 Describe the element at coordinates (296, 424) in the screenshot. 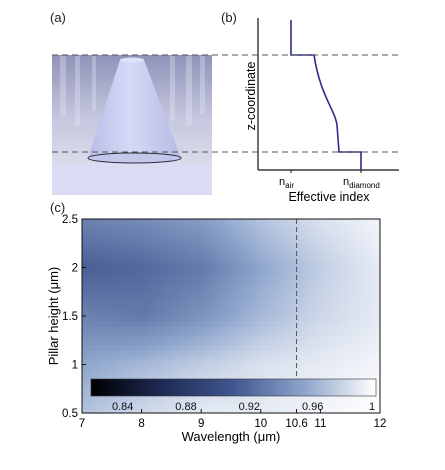

I see `x-tick-label: 10.6` at that location.